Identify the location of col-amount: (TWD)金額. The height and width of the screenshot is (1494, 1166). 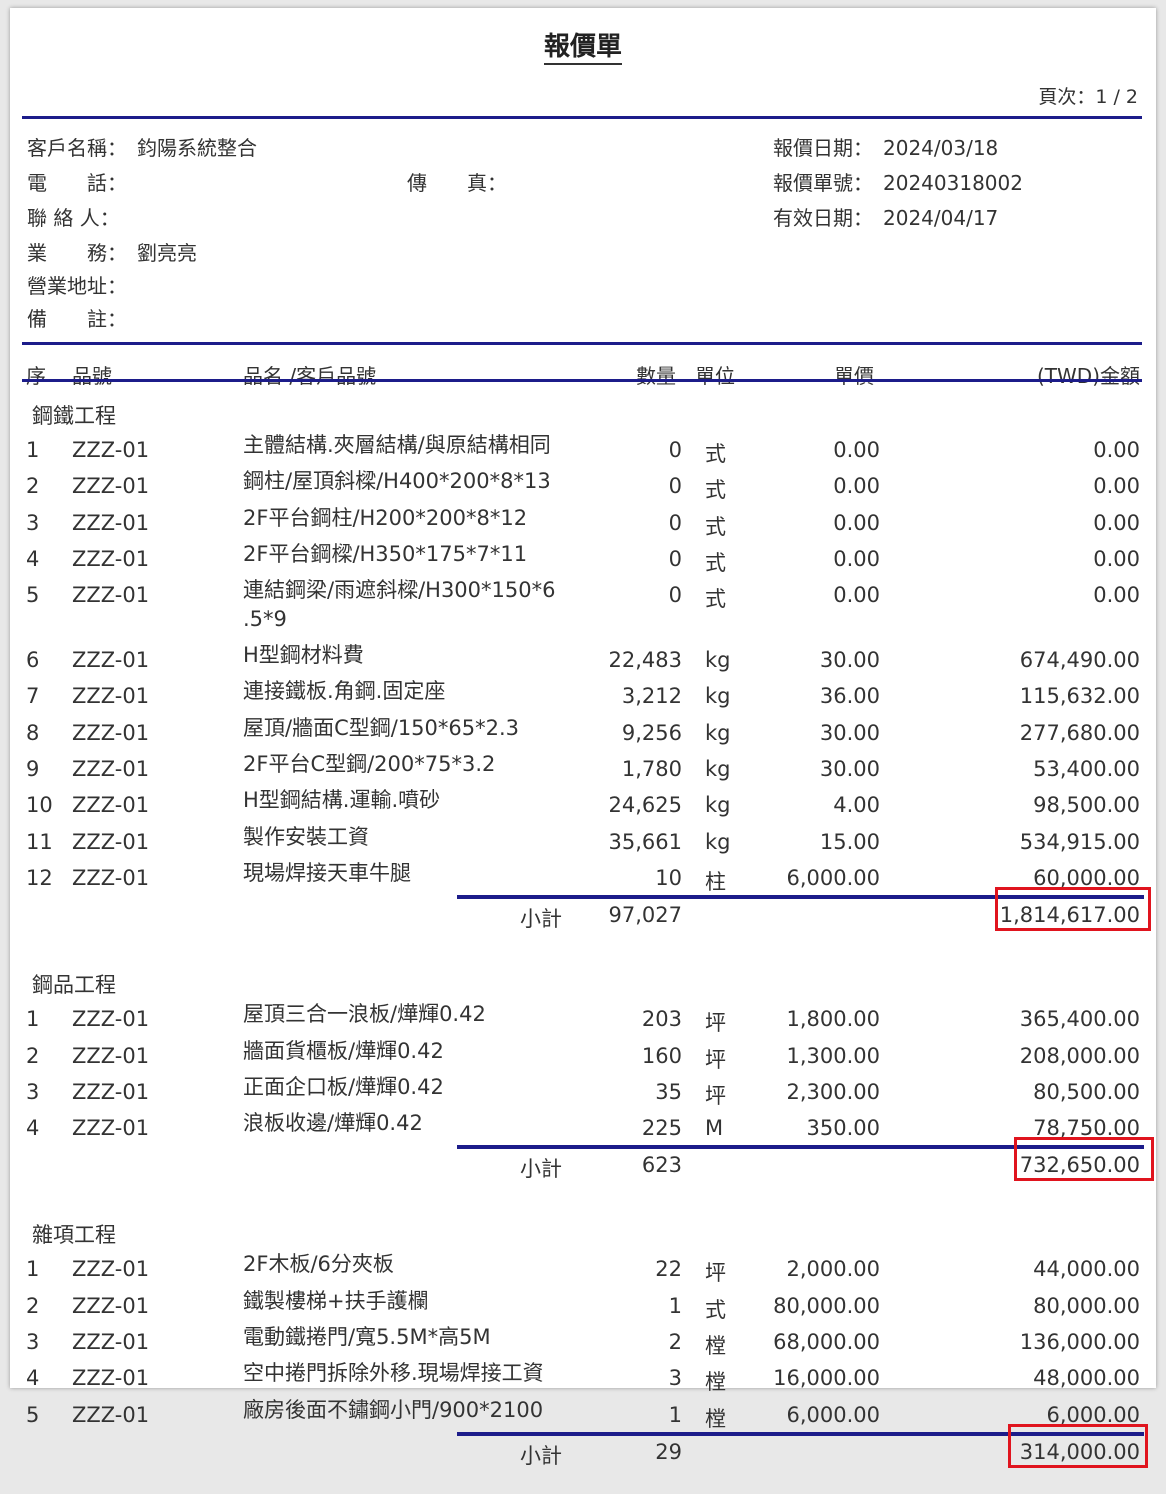
(1088, 376).